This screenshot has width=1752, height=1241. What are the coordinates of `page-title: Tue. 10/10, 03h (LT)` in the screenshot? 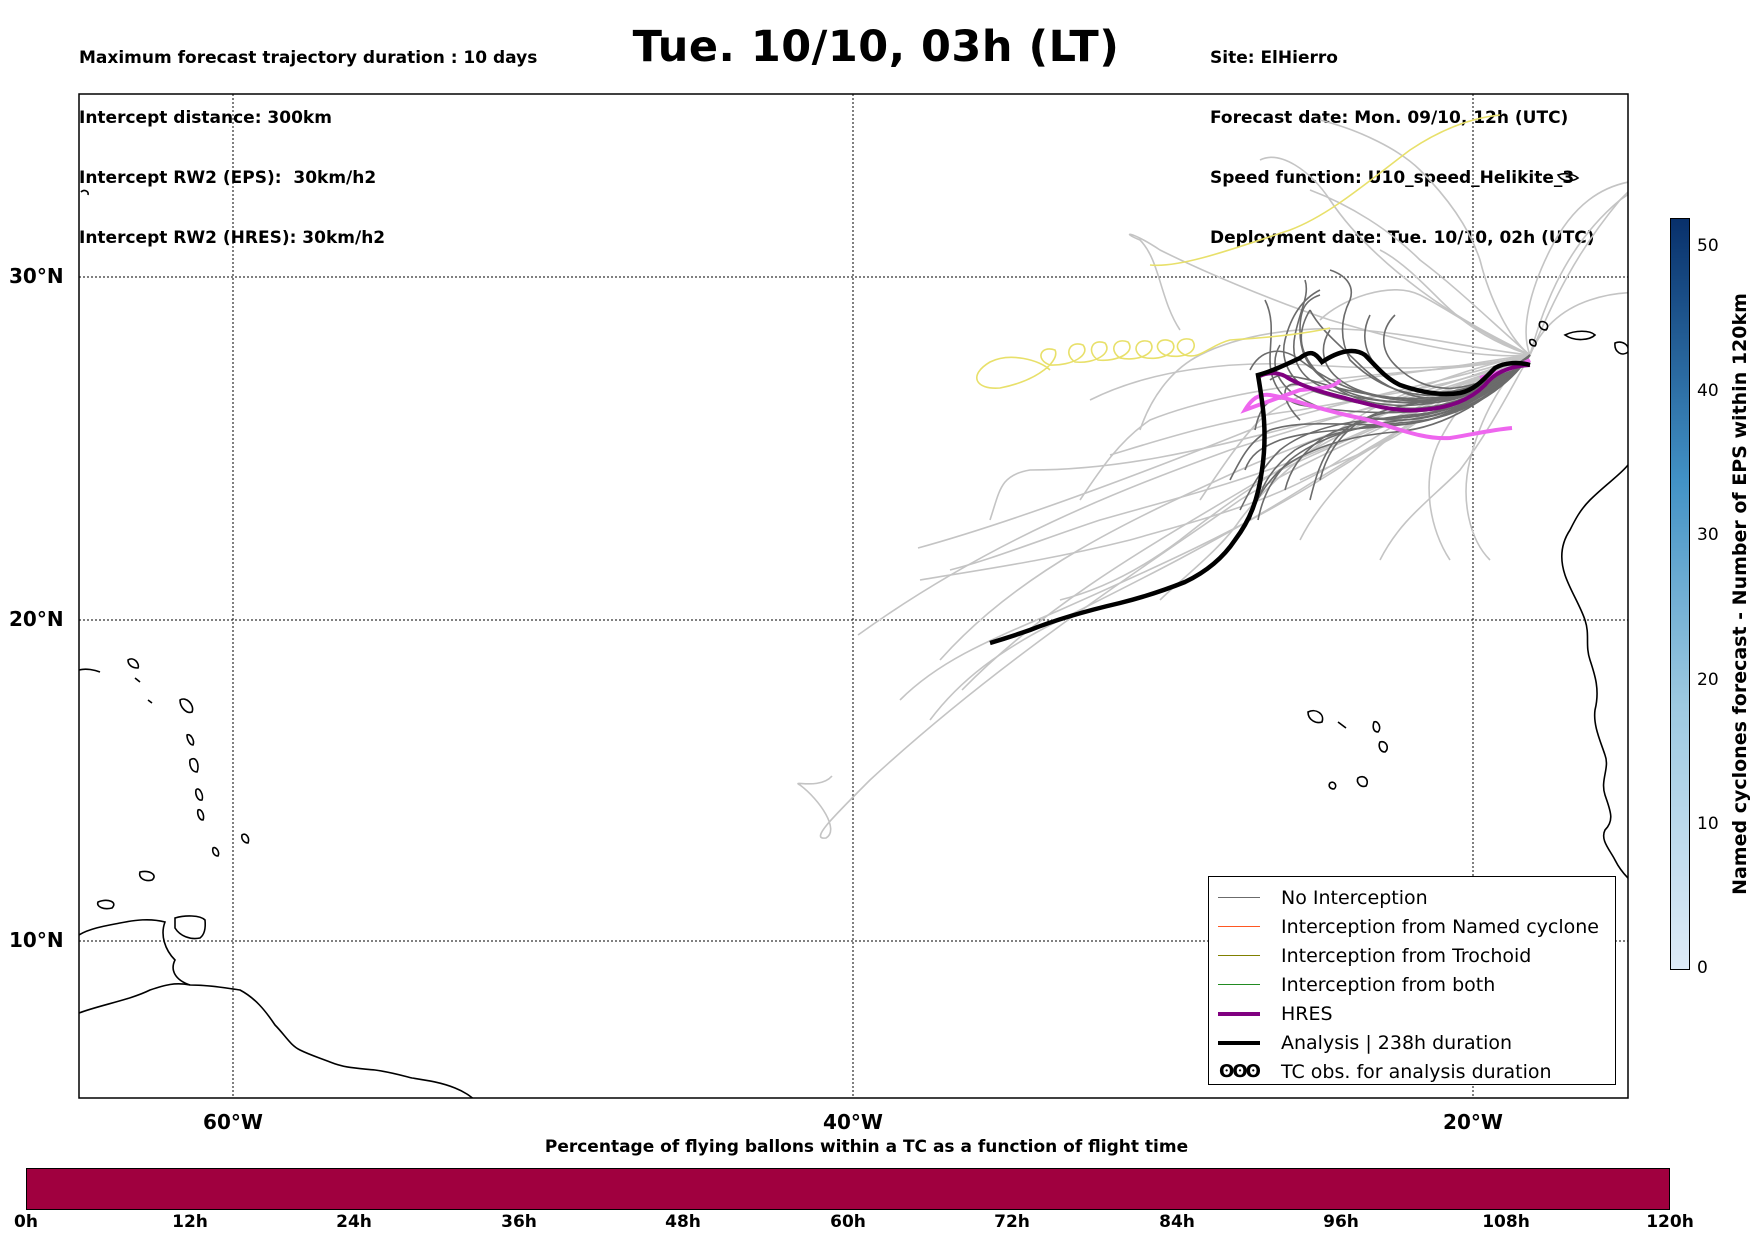 It's located at (876, 47).